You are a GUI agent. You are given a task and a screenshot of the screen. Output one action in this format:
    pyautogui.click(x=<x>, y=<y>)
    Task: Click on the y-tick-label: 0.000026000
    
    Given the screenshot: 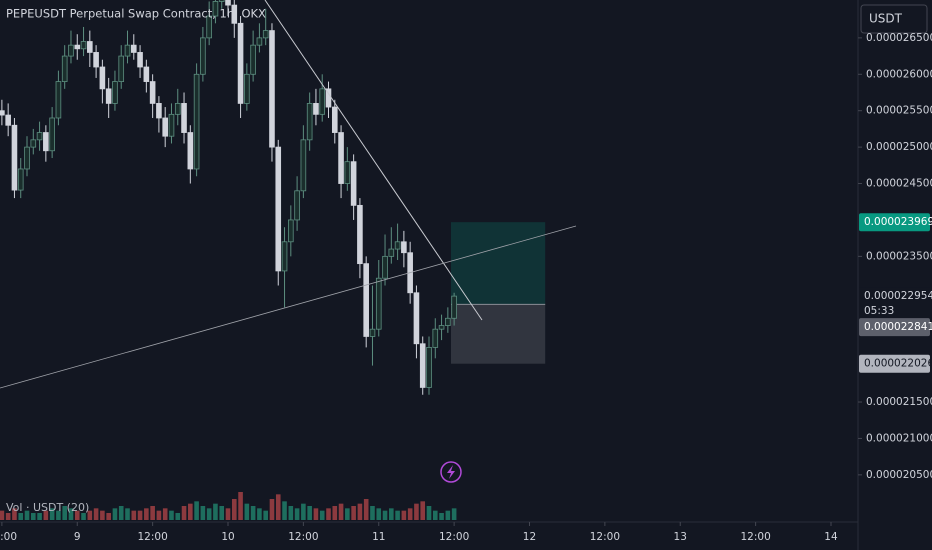 What is the action you would take?
    pyautogui.click(x=899, y=74)
    